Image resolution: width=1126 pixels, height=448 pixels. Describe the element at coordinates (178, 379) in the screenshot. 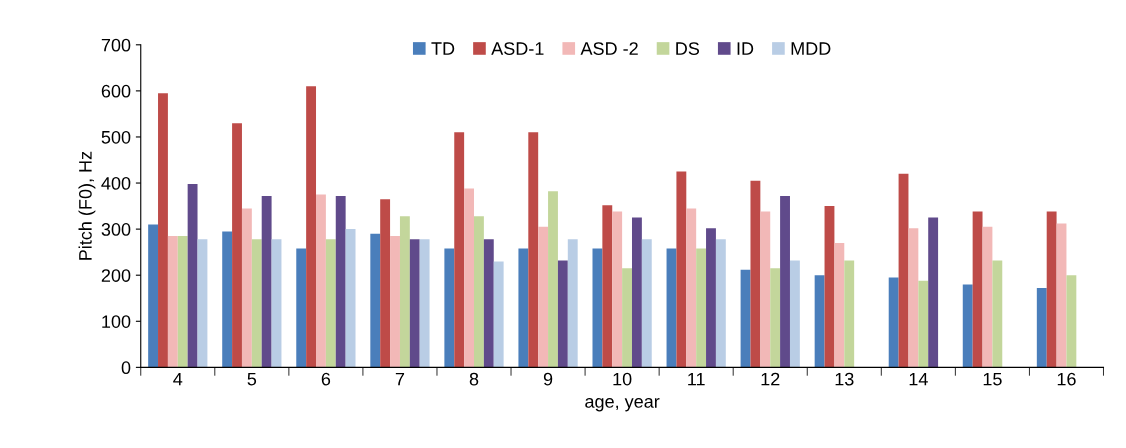

I see `x-tick-label: 4` at that location.